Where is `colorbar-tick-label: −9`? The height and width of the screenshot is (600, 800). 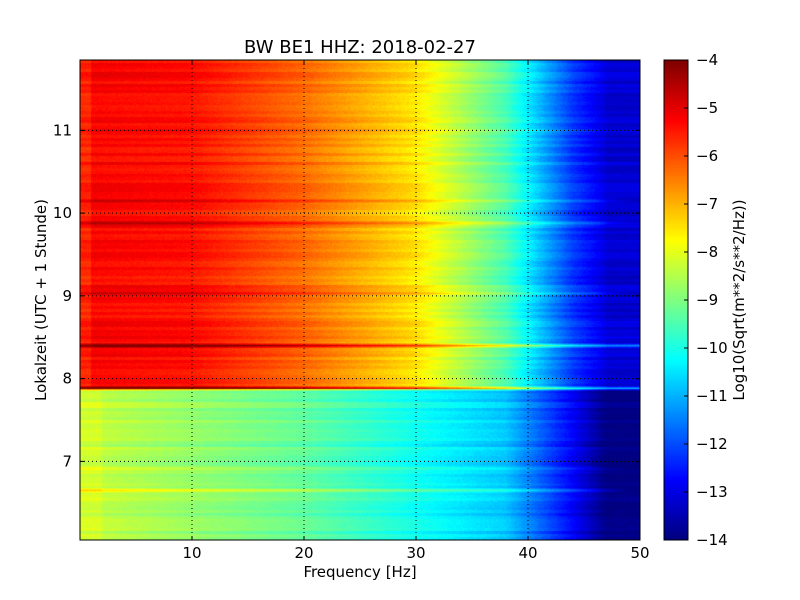
colorbar-tick-label: −9 is located at coordinates (707, 300).